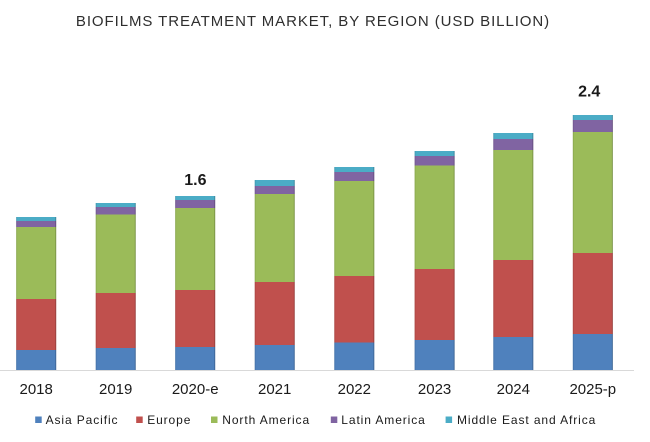 The width and height of the screenshot is (650, 442). I want to click on svg-text: Asia Pacific, so click(82, 420).